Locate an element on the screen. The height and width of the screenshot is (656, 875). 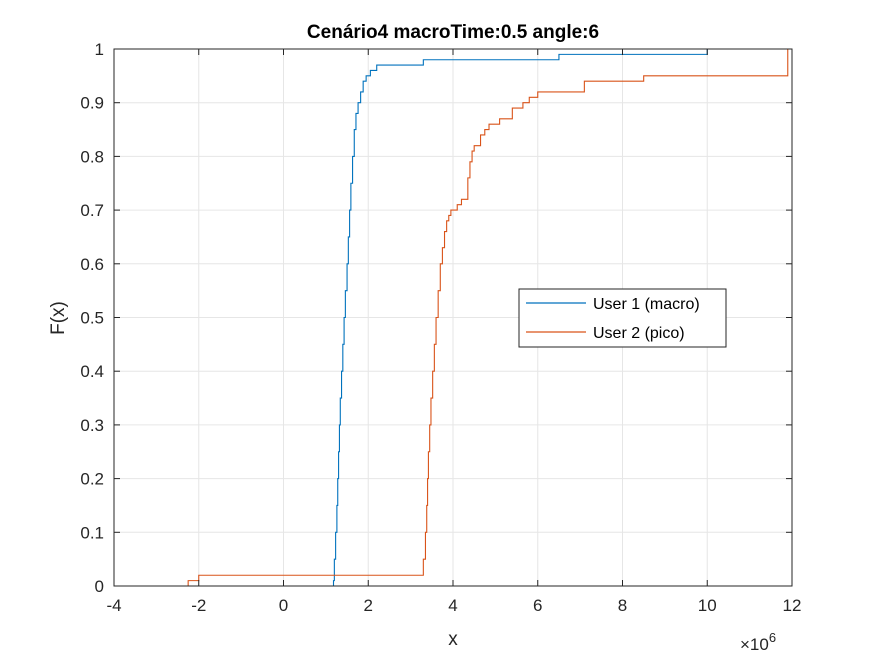
x-tick-labels: -4 -2 0 2 4 6 8 10 12 is located at coordinates (453, 605).